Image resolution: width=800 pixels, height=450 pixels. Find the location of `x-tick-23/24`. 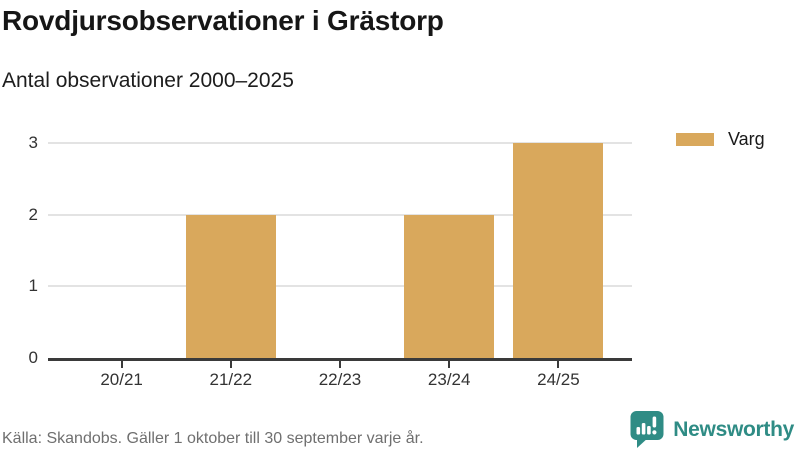

x-tick-23/24 is located at coordinates (449, 364).